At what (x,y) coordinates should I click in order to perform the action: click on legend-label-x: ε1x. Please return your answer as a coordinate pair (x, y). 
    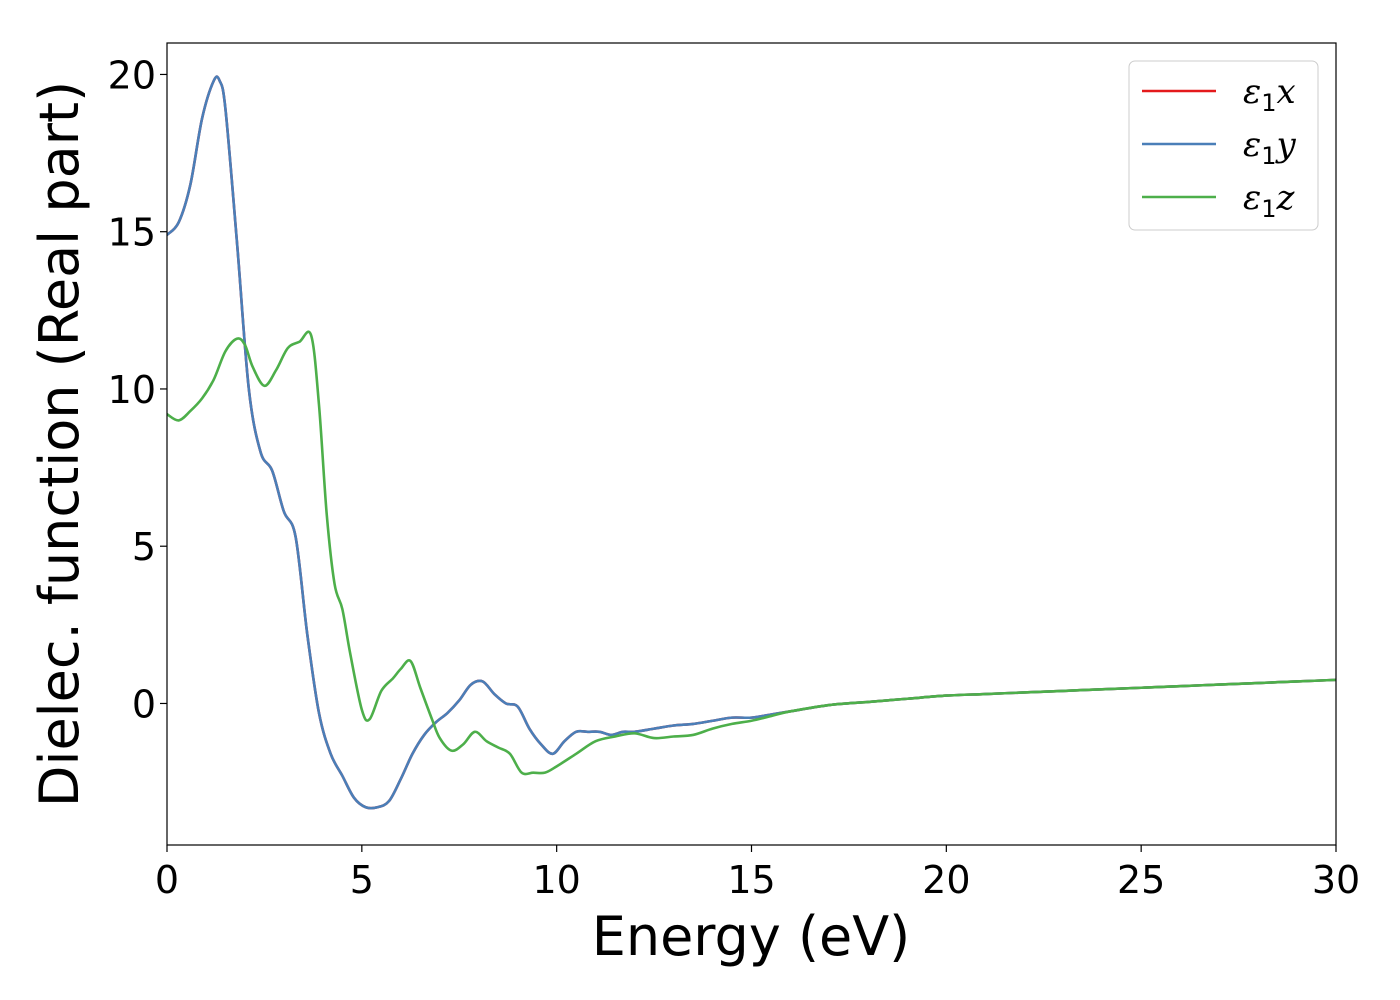
    Looking at the image, I should click on (1269, 94).